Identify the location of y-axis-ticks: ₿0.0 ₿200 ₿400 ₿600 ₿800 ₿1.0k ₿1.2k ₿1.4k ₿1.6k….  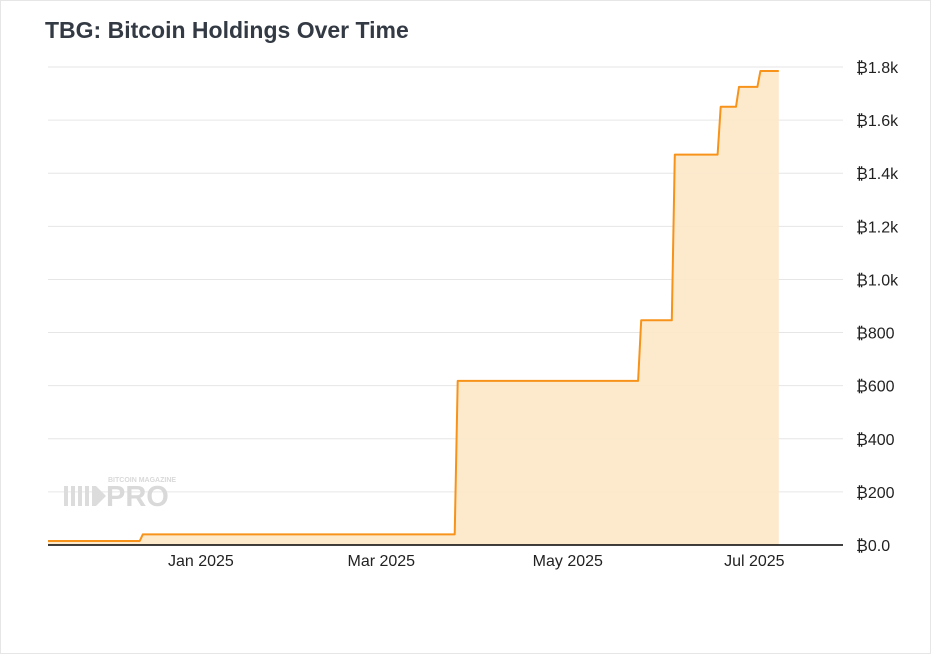
(877, 307).